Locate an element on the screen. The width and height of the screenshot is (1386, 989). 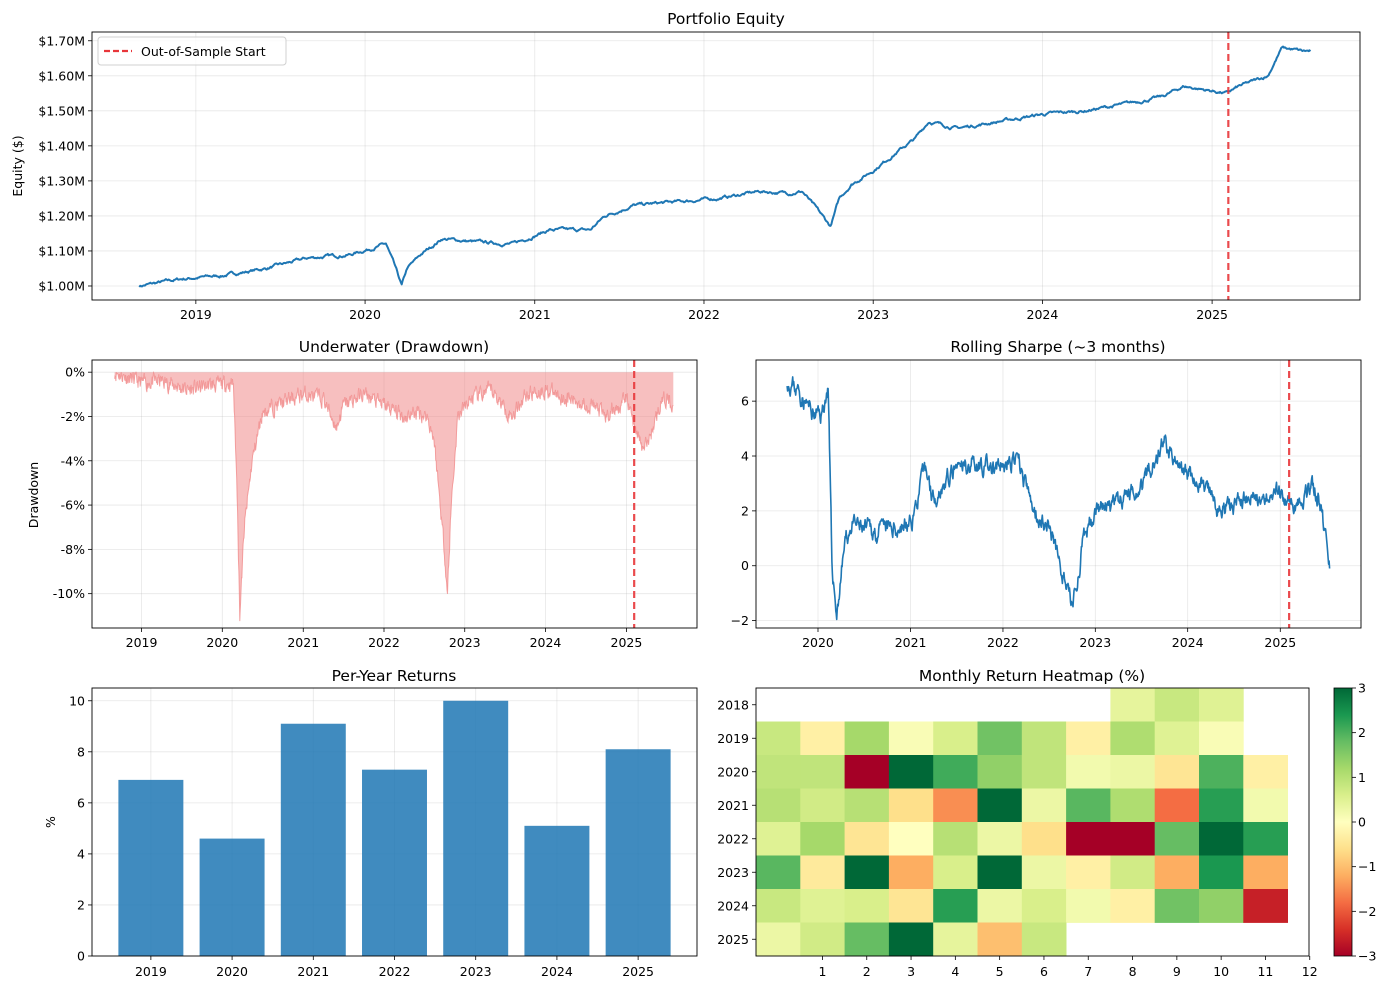
y-tick-label: -4% is located at coordinates (73, 460).